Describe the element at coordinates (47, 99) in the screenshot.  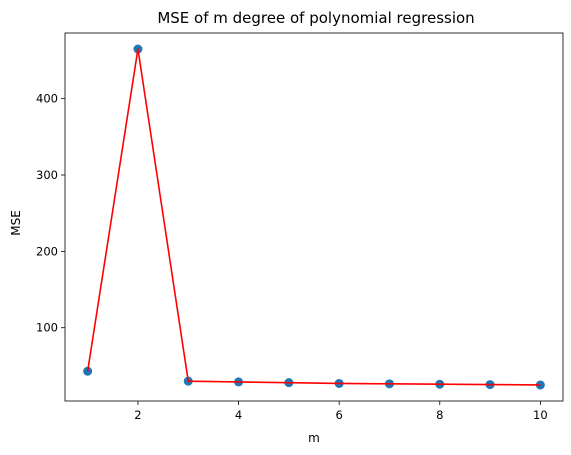
I see `y-tick-label: 400` at that location.